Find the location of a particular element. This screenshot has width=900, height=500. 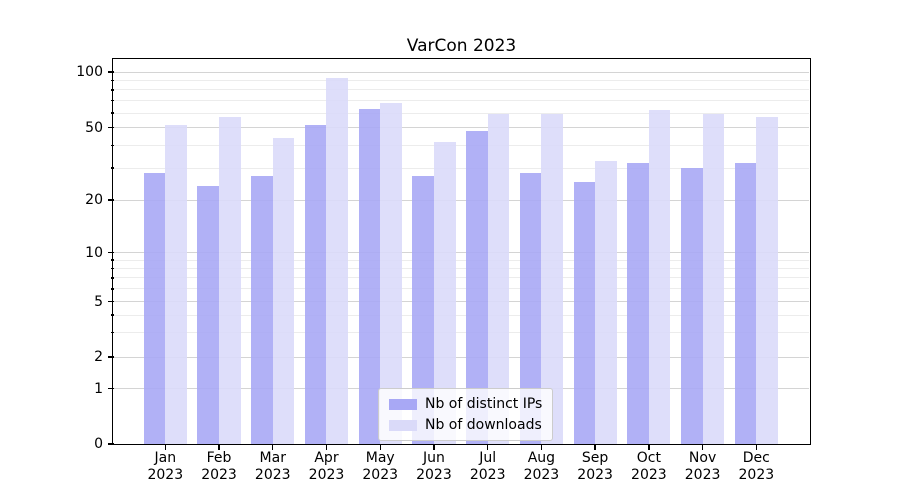

x-tick-label-month: Aug is located at coordinates (541, 458).